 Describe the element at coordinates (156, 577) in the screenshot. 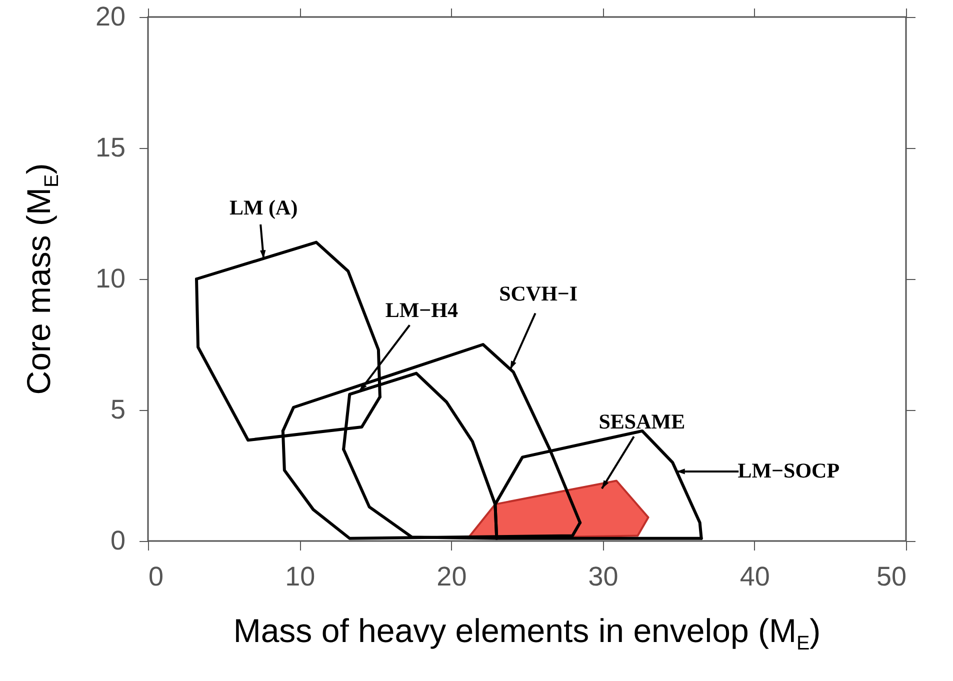

I see `x-tick-label: 0` at that location.